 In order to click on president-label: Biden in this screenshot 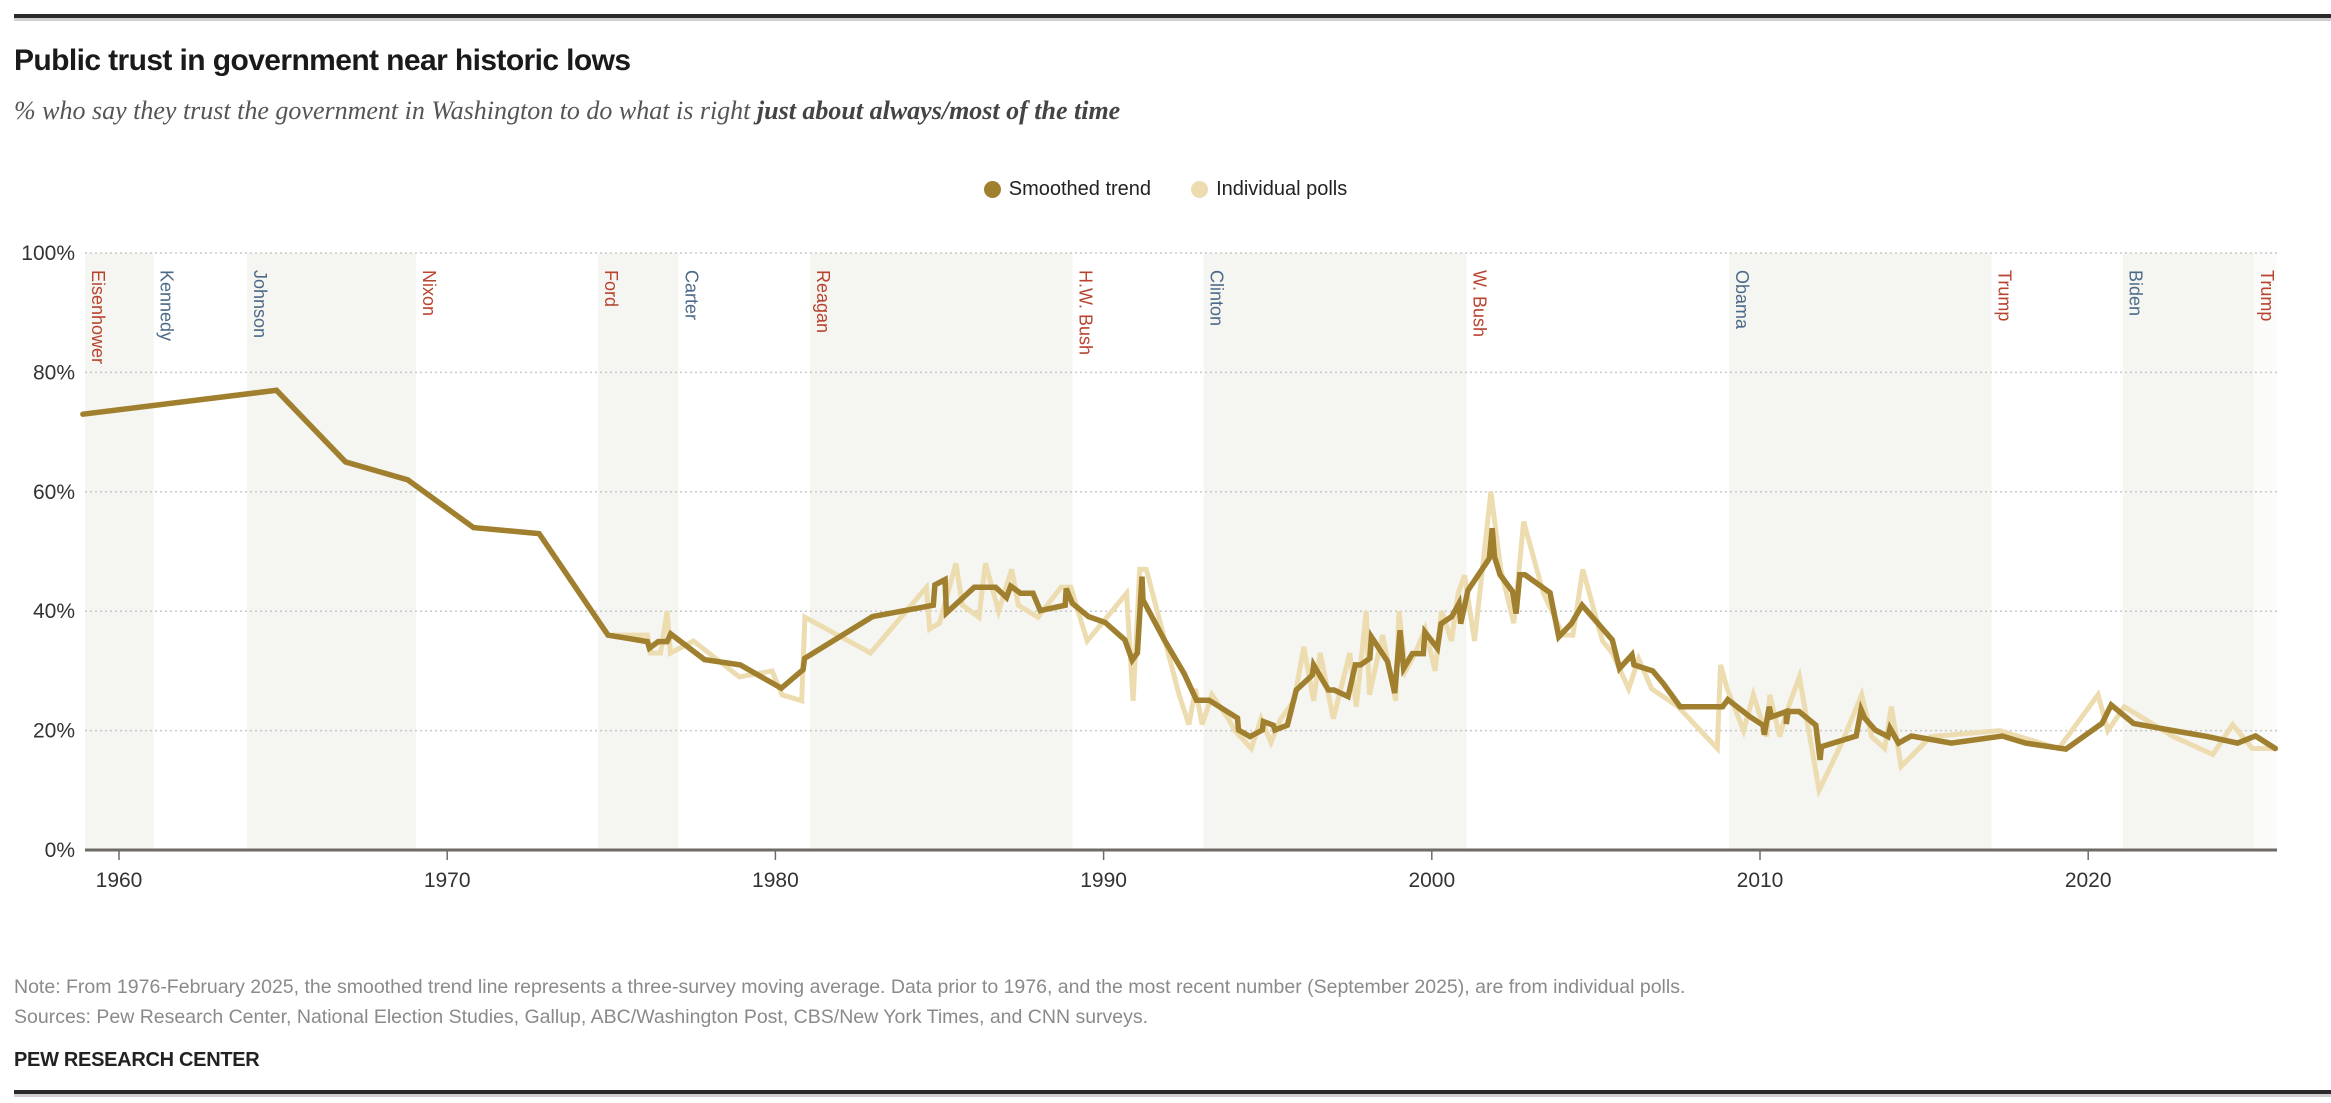, I will do `click(2136, 293)`.